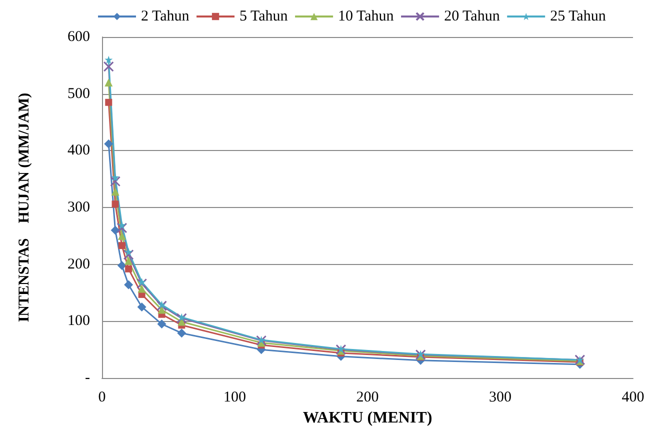 The height and width of the screenshot is (441, 660). I want to click on x-tick-label: 100, so click(235, 398).